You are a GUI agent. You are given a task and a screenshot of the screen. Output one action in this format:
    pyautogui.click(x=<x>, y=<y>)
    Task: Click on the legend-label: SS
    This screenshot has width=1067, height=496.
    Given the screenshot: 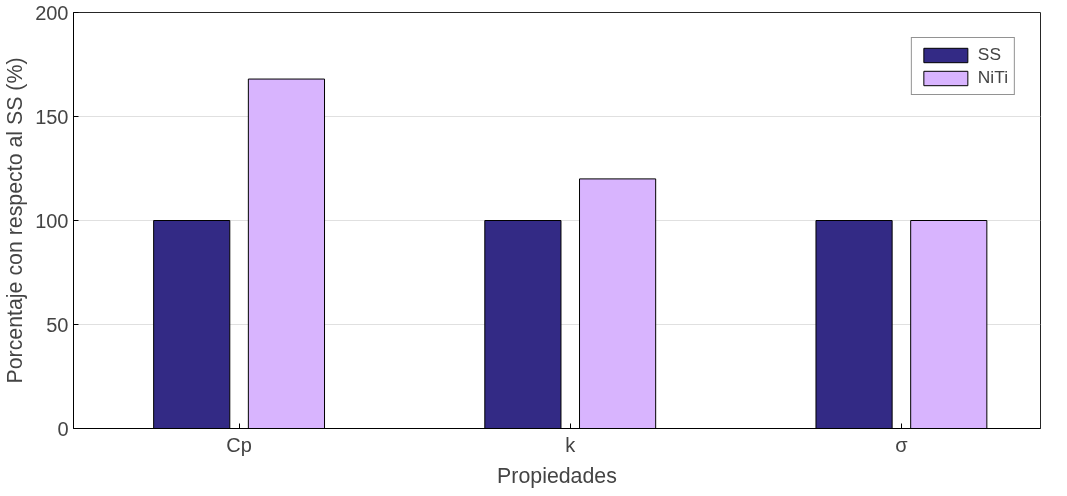 What is the action you would take?
    pyautogui.click(x=989, y=54)
    